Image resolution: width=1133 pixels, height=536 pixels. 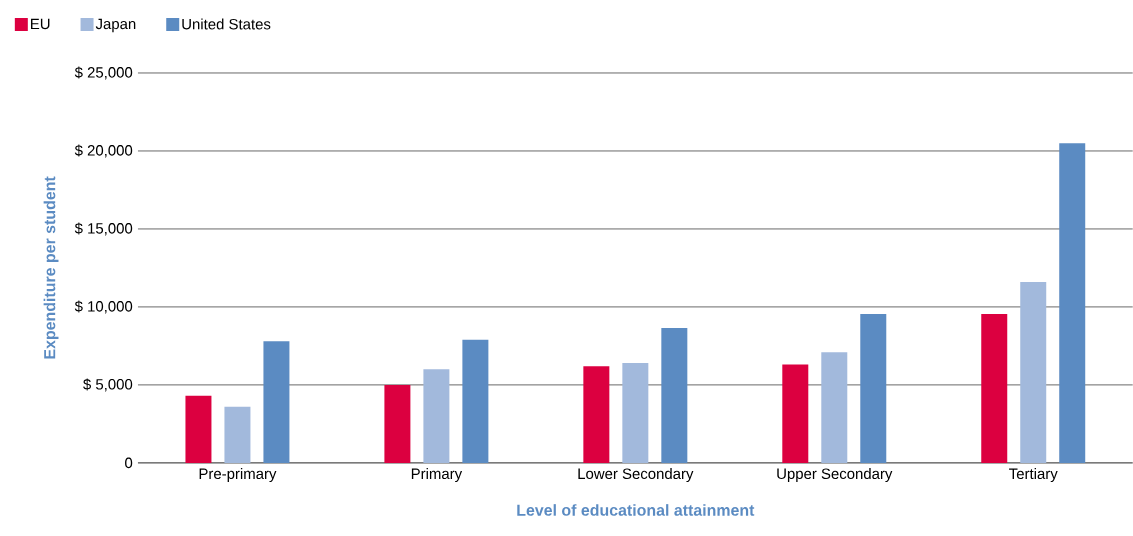 I want to click on x-tick-label: Lower Secondary, so click(x=636, y=475).